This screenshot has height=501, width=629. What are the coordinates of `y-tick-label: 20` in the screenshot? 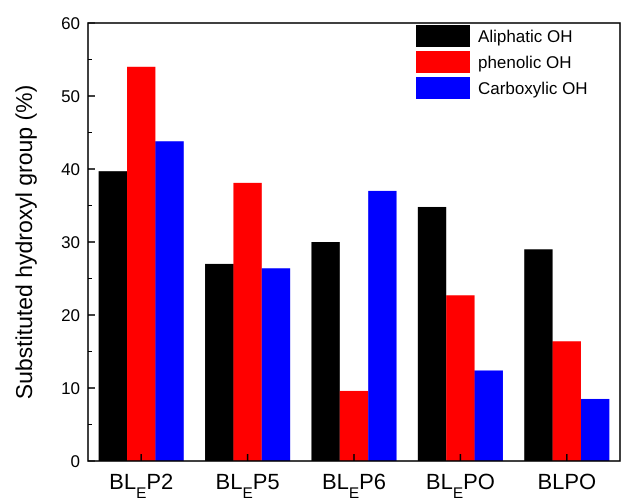 It's located at (70, 315).